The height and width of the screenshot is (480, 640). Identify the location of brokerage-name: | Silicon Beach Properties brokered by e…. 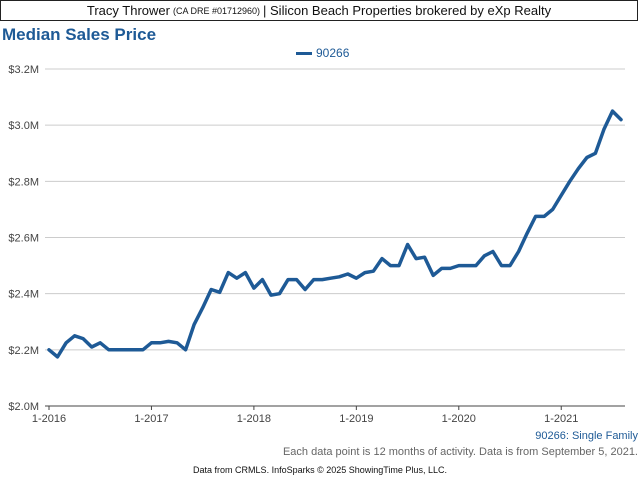
(407, 10).